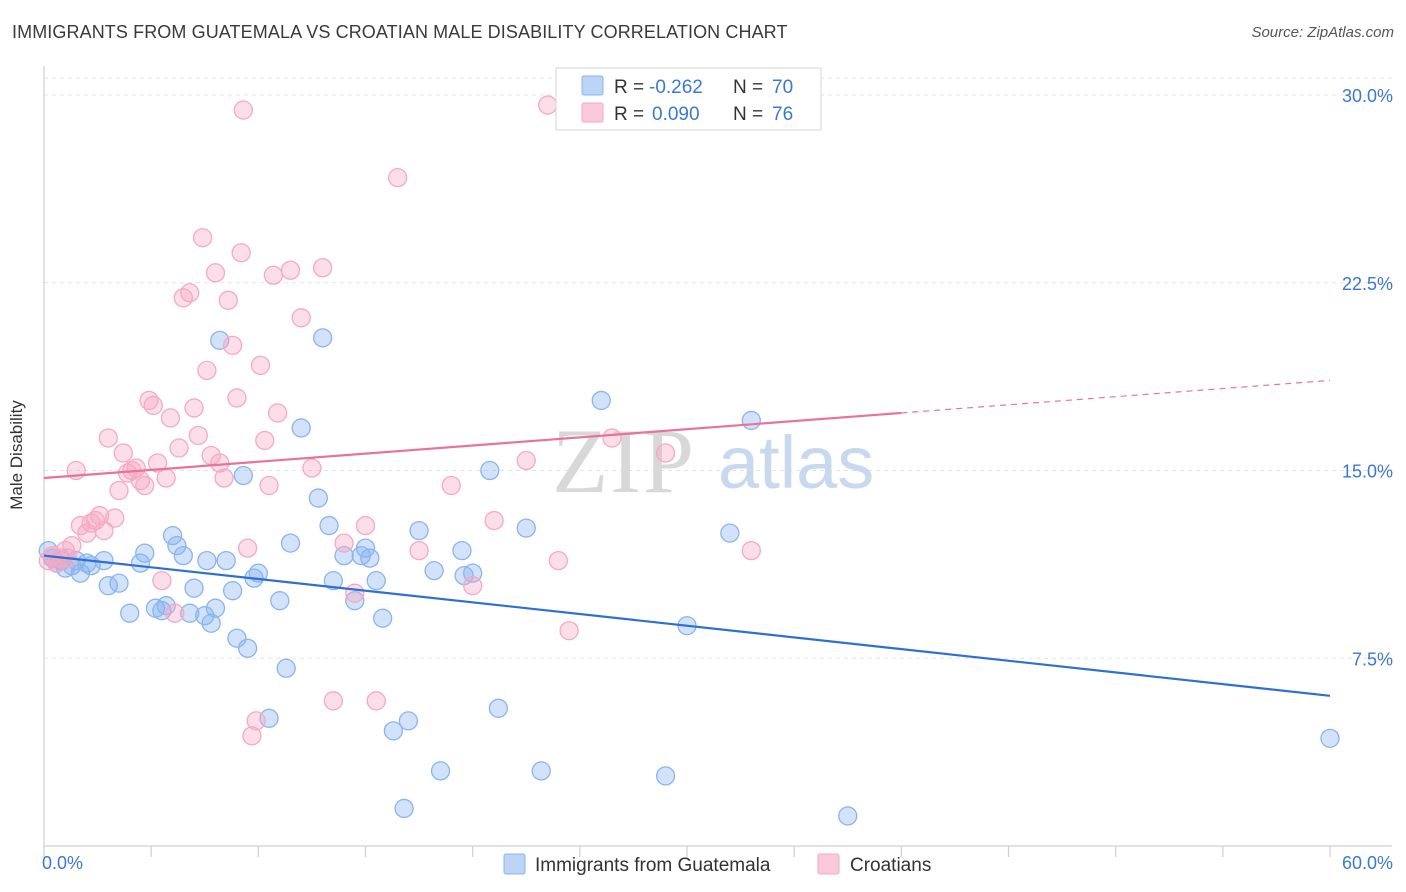 This screenshot has height=892, width=1406. What do you see at coordinates (688, 99) in the screenshot?
I see `stats-legend: R = -0.262 N = 70 R = 0.090 N = 76` at bounding box center [688, 99].